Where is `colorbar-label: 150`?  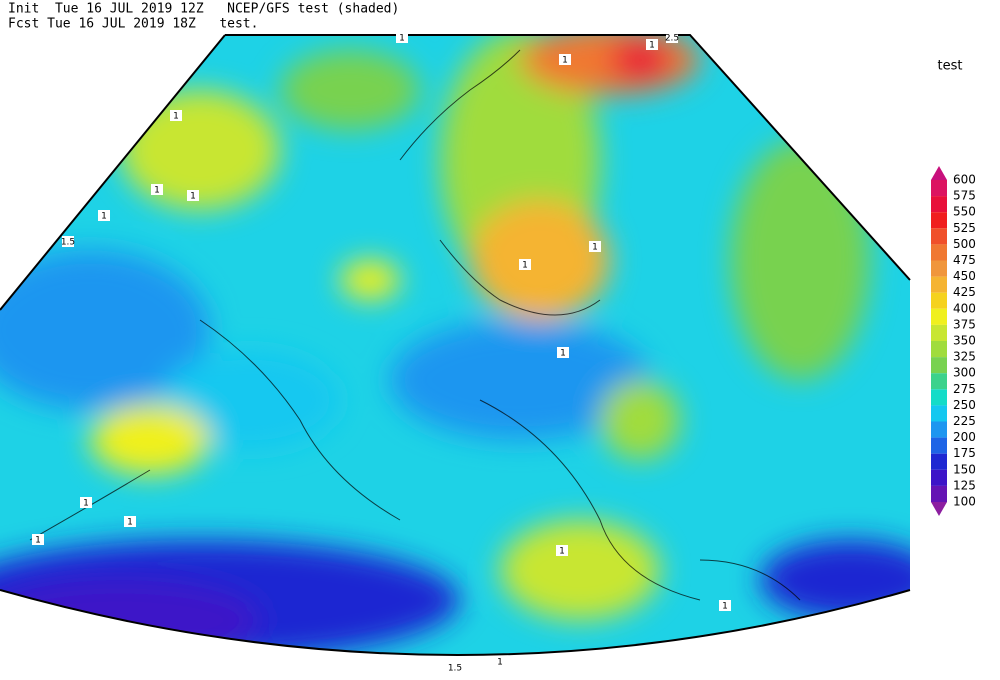
colorbar-label: 150 is located at coordinates (964, 469).